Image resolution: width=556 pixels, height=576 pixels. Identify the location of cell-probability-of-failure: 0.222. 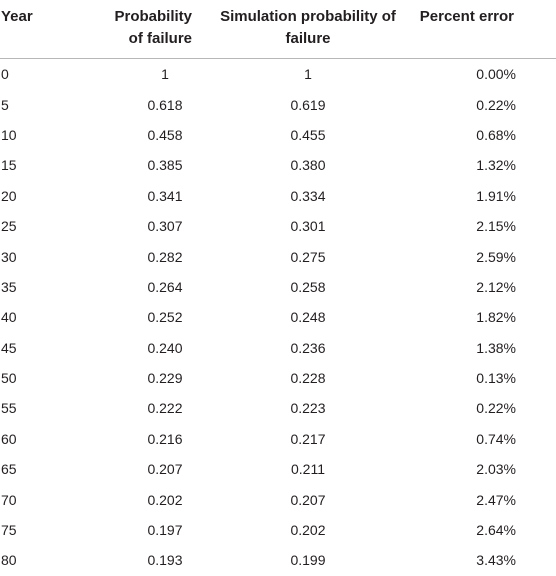
(165, 408).